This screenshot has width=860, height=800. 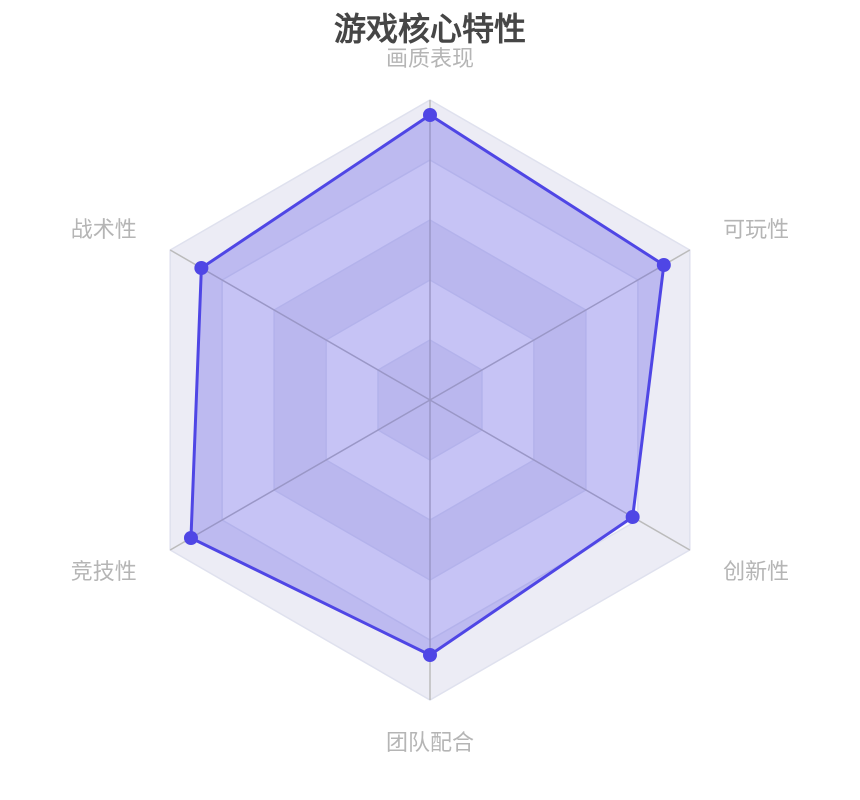 I want to click on chart-title: 游戏核心特性, so click(x=429, y=29).